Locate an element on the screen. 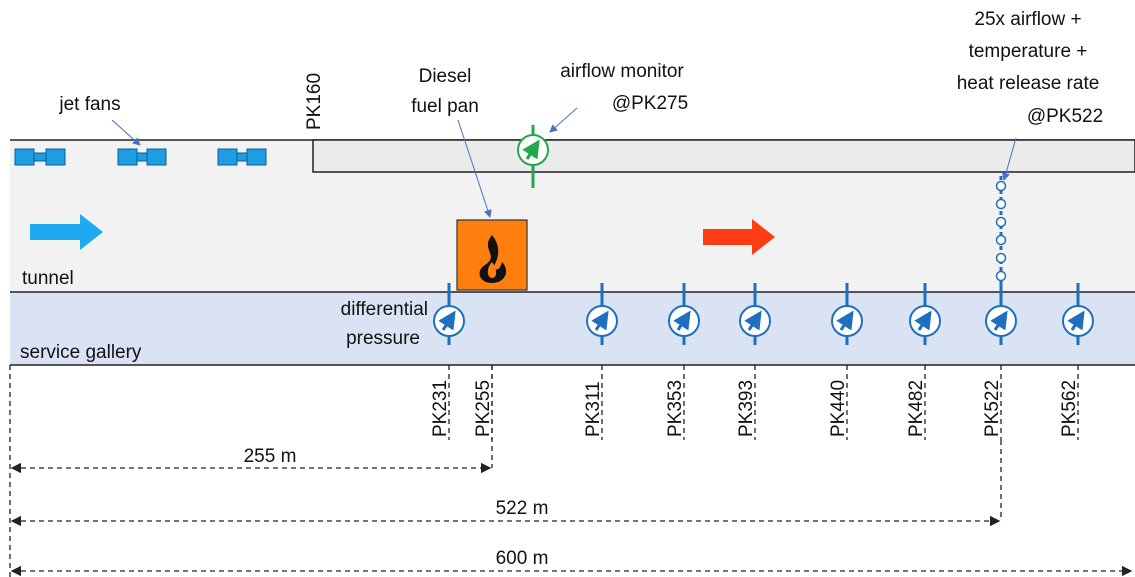 This screenshot has width=1135, height=577. fuel-pan-label: fuel pan is located at coordinates (445, 106).